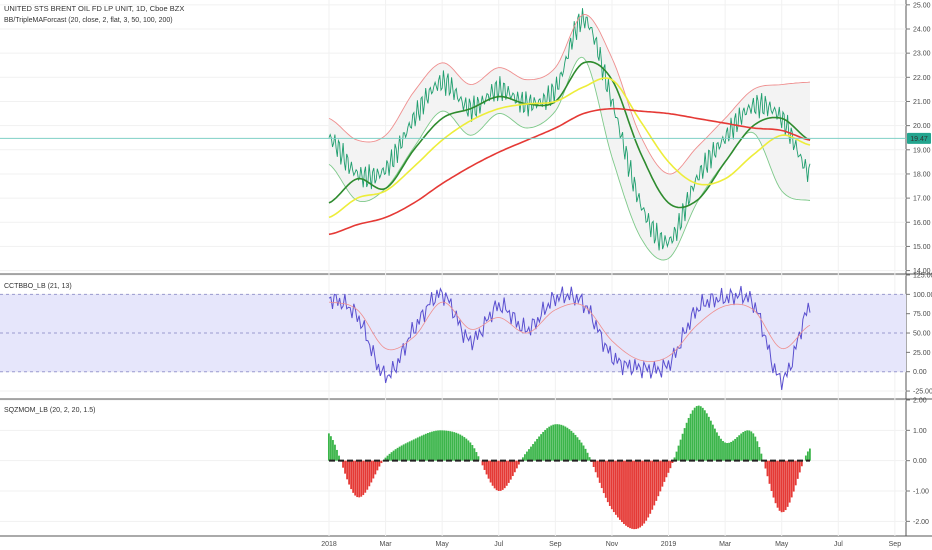 The height and width of the screenshot is (550, 932). What do you see at coordinates (922, 223) in the screenshot?
I see `y-tick-label: 16.00` at bounding box center [922, 223].